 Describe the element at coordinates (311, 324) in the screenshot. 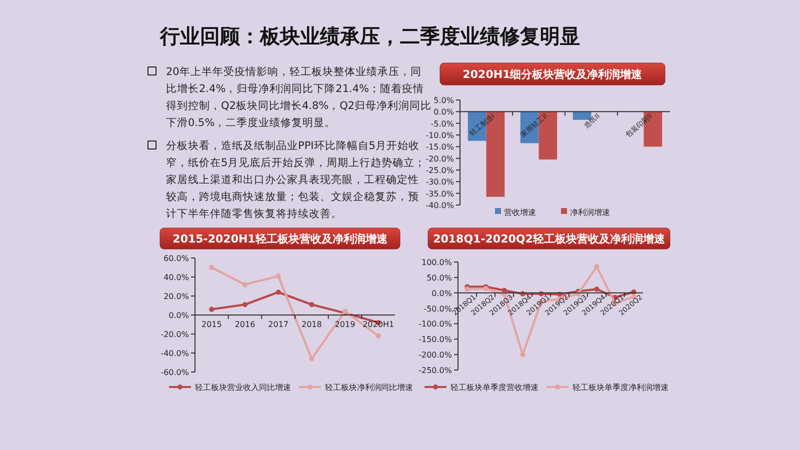

I see `x-tick-label: 2018` at that location.